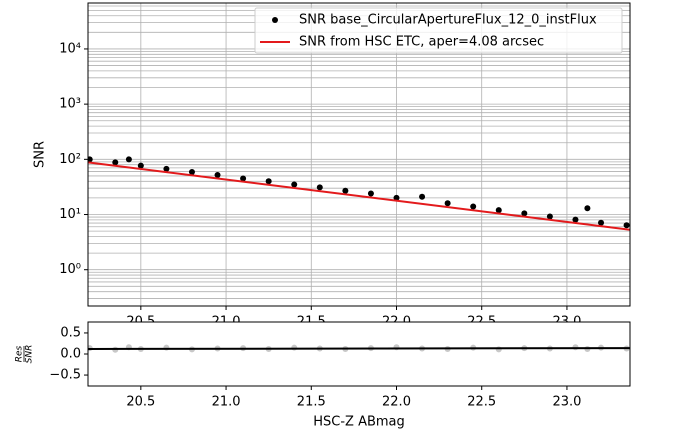 This screenshot has width=700, height=446. I want to click on y-tick-label: 10², so click(70, 159).